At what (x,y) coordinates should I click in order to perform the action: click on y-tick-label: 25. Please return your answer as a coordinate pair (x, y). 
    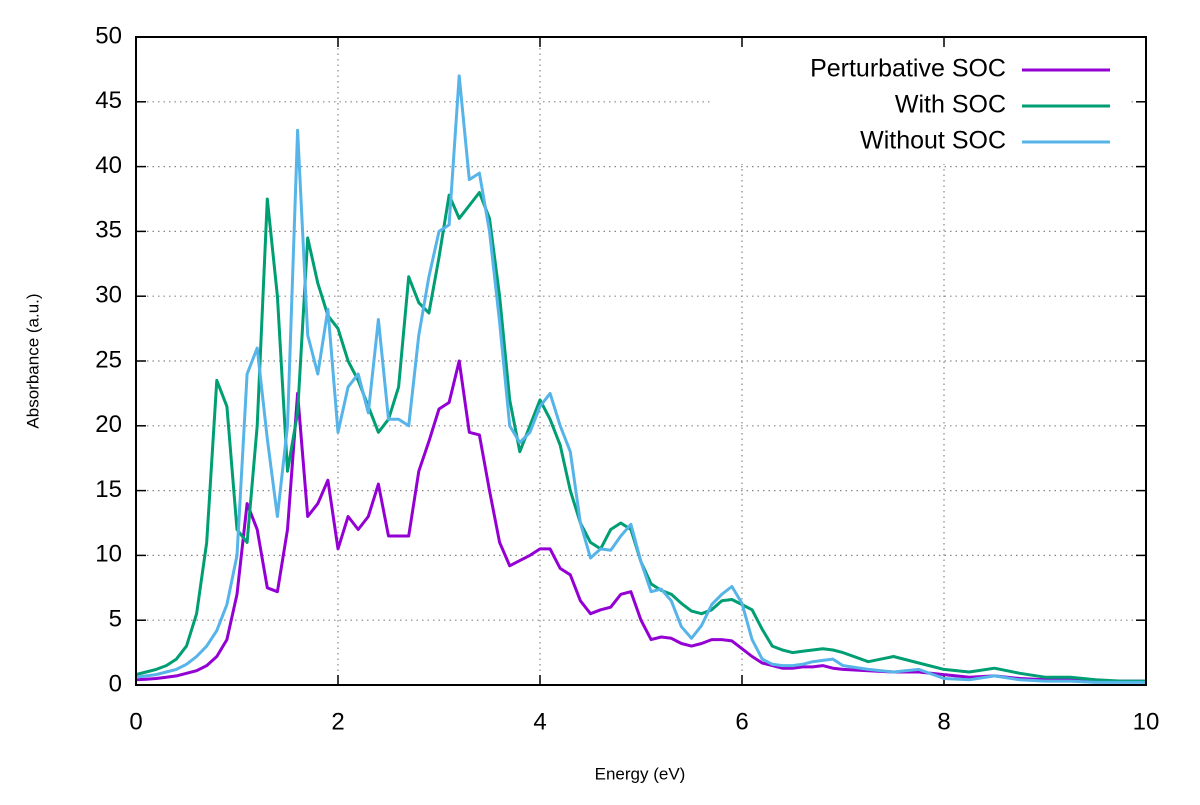
    Looking at the image, I should click on (108, 359).